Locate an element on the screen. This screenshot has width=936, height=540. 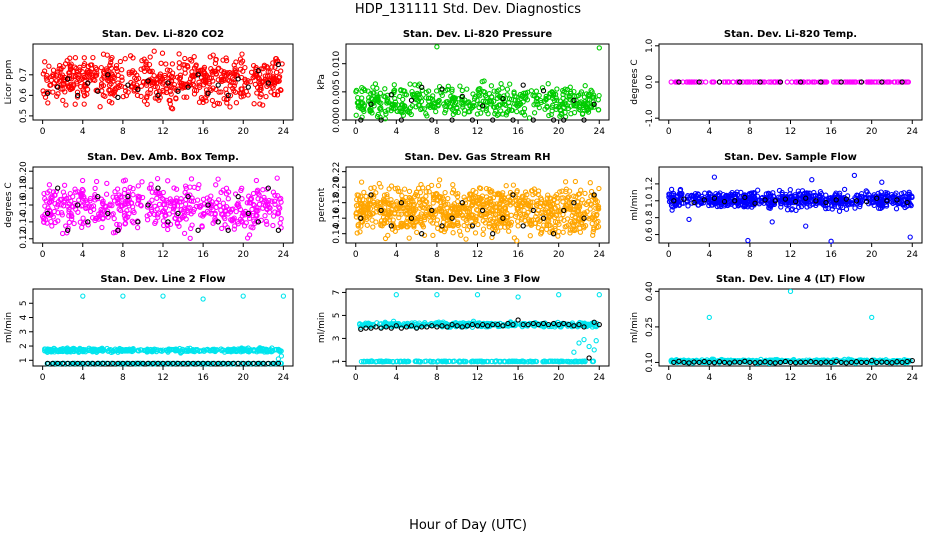
x-tick-label: 4 is located at coordinates (396, 378).